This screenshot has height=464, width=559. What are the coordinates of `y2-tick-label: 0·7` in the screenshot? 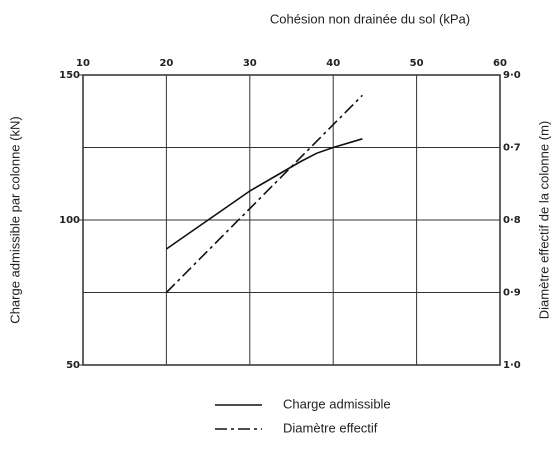 It's located at (512, 148).